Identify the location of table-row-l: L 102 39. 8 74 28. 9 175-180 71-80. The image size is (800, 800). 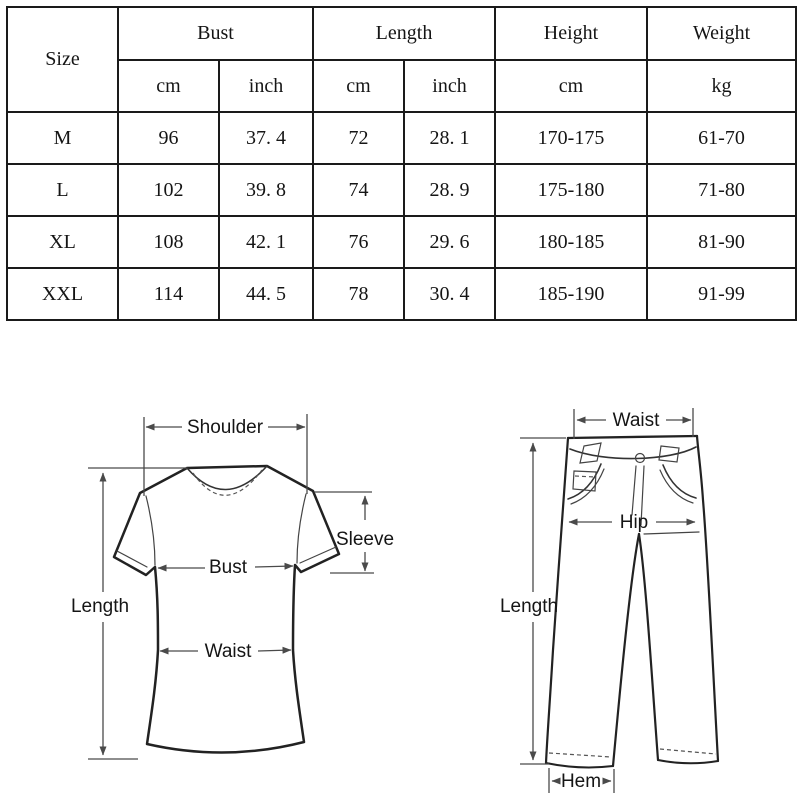
(401, 190).